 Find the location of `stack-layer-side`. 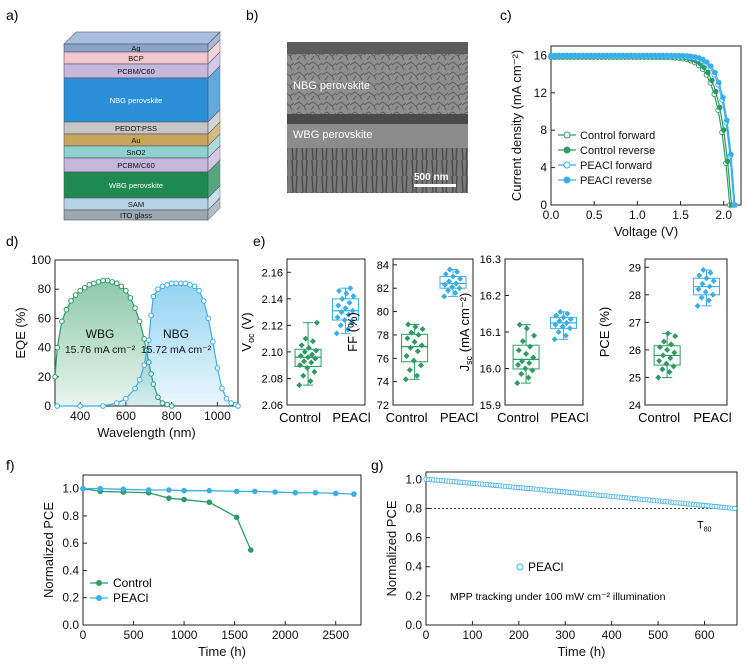

stack-layer-side is located at coordinates (214, 209).